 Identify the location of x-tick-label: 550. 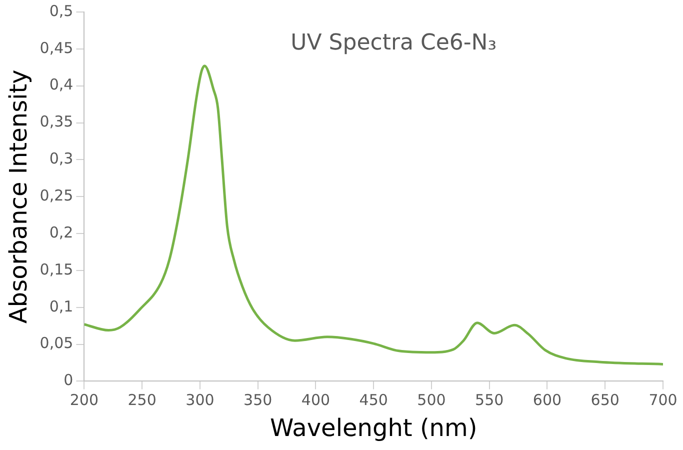
(489, 400).